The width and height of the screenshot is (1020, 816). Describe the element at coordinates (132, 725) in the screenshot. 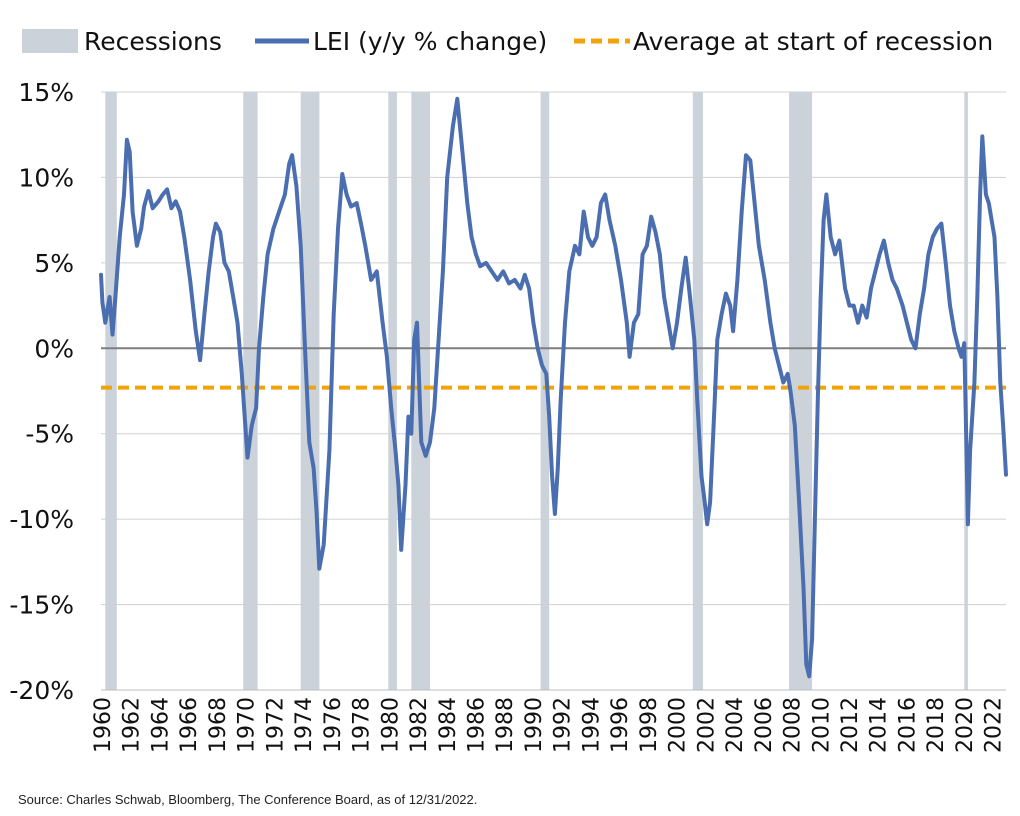

I see `x-tick-label: 1962` at that location.